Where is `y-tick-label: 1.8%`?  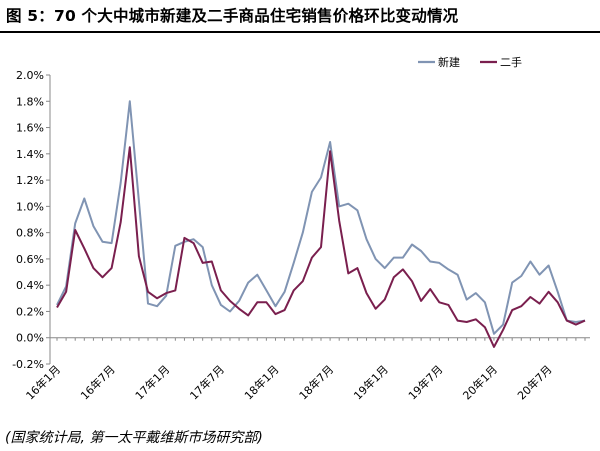 y-tick-label: 1.8% is located at coordinates (30, 101).